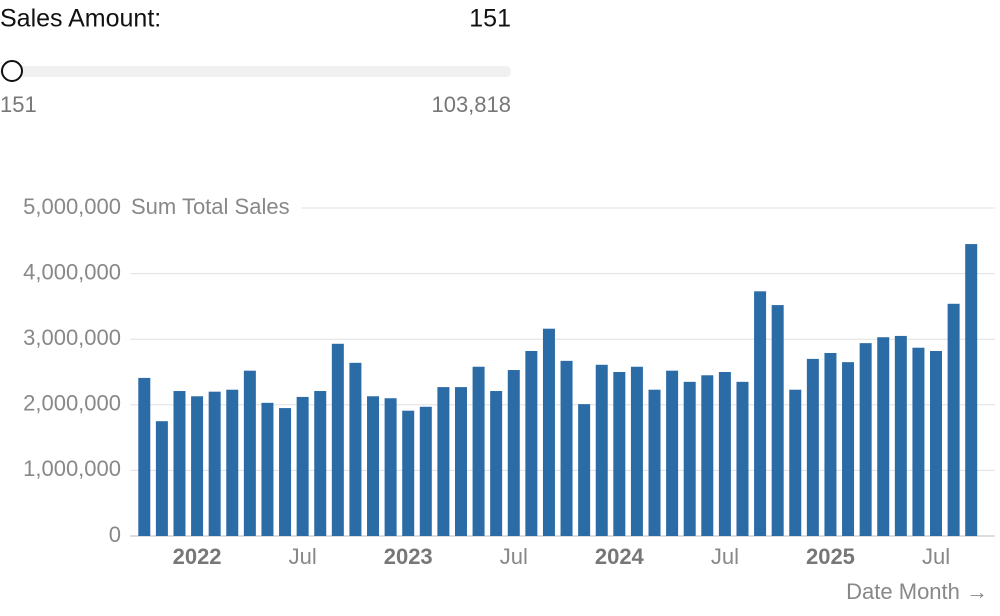  What do you see at coordinates (72, 337) in the screenshot?
I see `y-tick-label: 3,000,000` at bounding box center [72, 337].